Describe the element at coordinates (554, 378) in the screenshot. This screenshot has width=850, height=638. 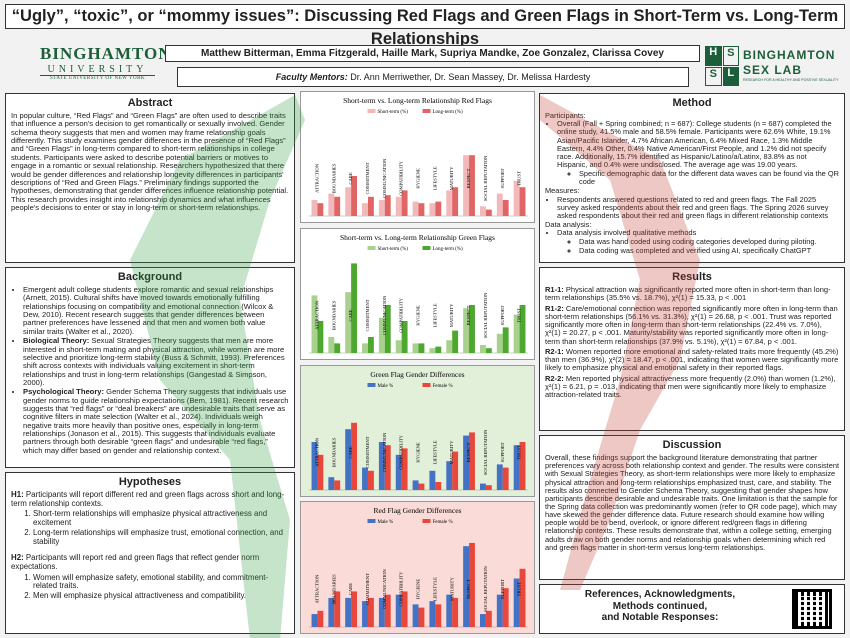
I see `result-label: R2-2:` at that location.